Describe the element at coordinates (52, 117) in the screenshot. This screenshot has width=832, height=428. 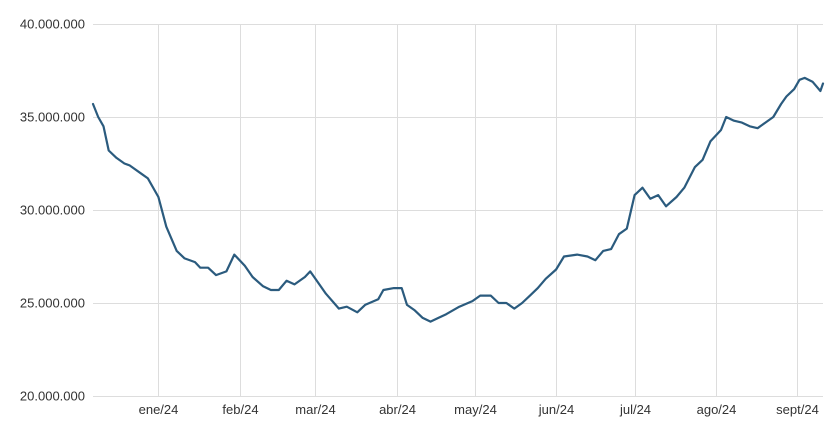
I see `y-tick-label: 35.000.000` at that location.